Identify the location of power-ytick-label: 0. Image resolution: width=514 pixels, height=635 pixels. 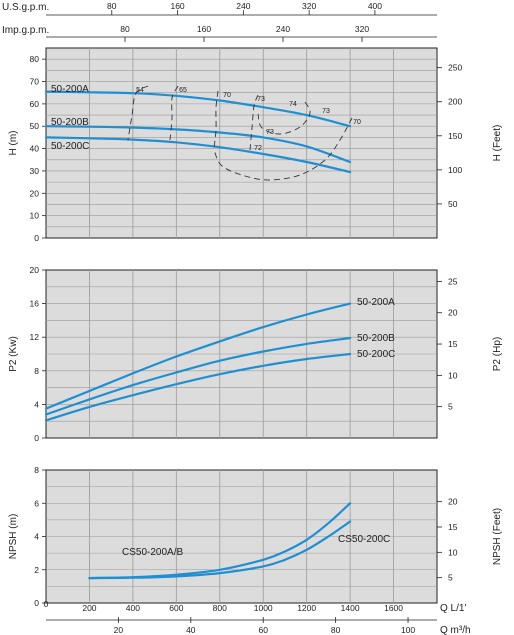
(36, 438).